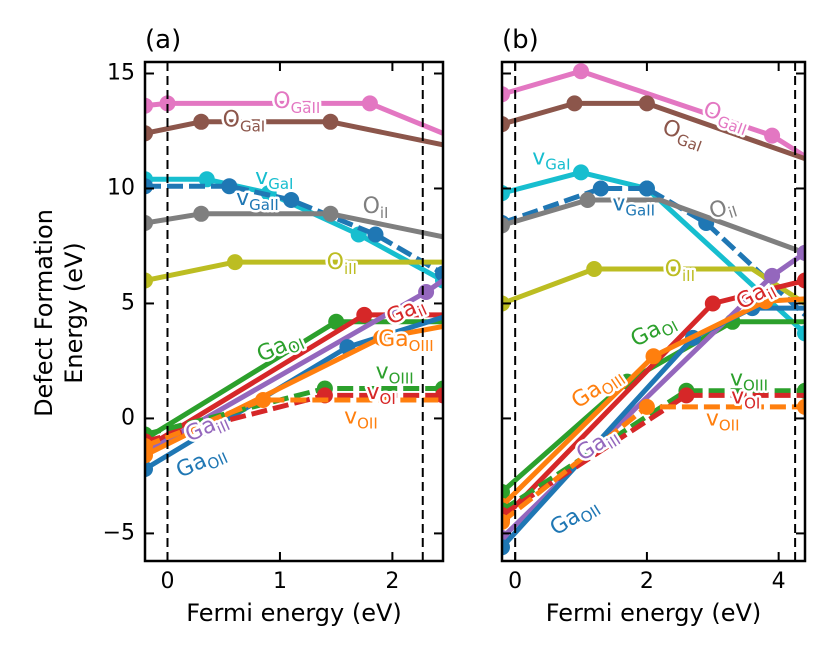 This screenshot has height=658, width=830. I want to click on y-axis-label-line2: Energy (eV), so click(74, 313).